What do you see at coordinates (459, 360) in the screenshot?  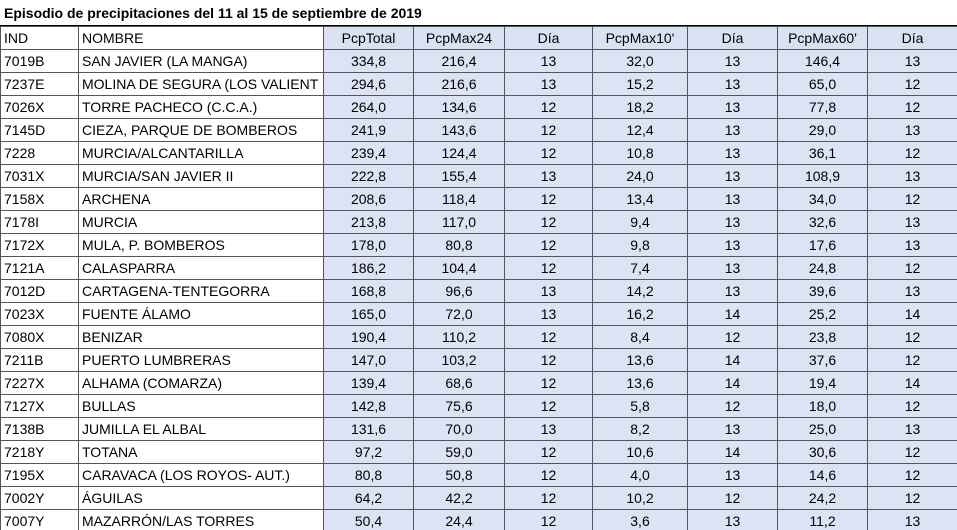 I see `cell-pcpmax24: 103,2` at bounding box center [459, 360].